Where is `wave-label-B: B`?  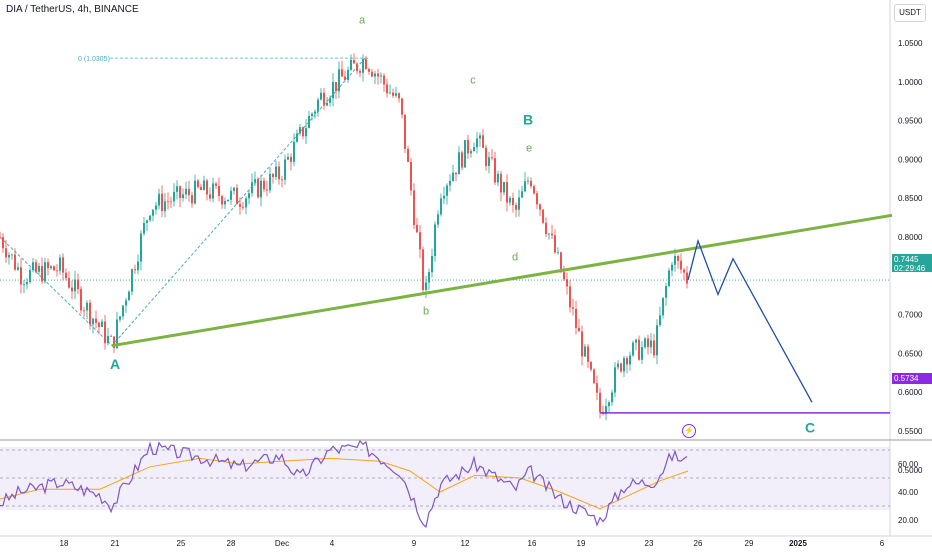 wave-label-B: B is located at coordinates (528, 119).